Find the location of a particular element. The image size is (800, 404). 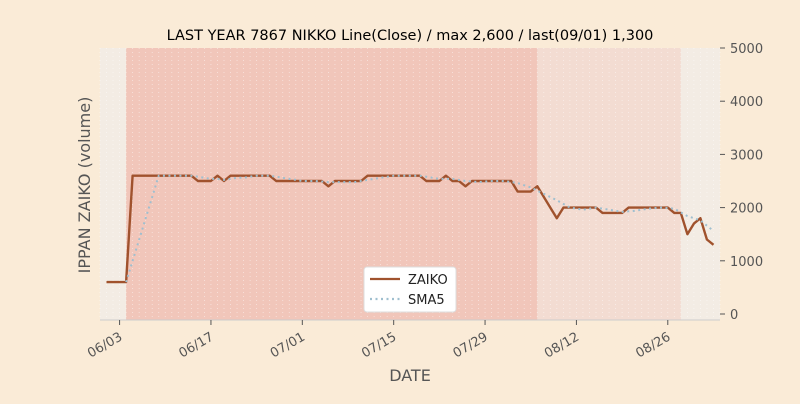

y-tick-label: 4000 is located at coordinates (746, 102).